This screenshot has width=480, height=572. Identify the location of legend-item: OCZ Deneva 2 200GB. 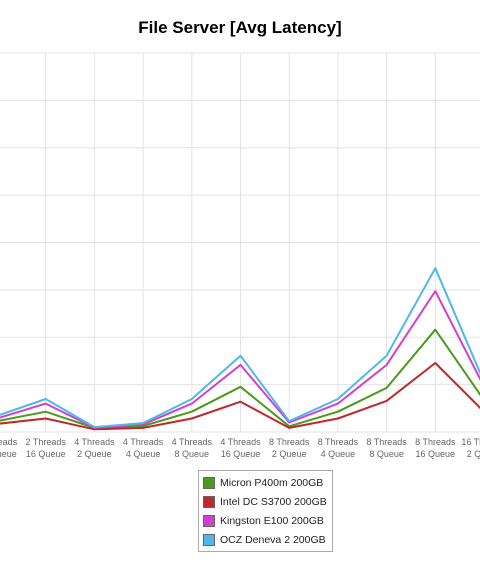
(265, 539).